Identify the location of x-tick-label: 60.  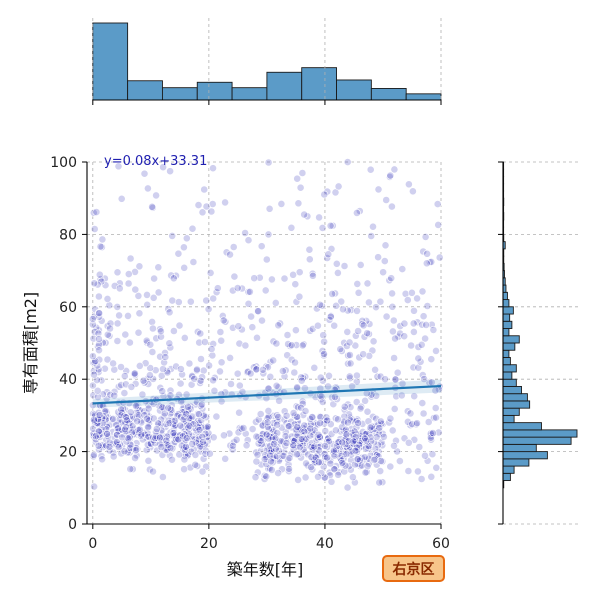
(441, 544).